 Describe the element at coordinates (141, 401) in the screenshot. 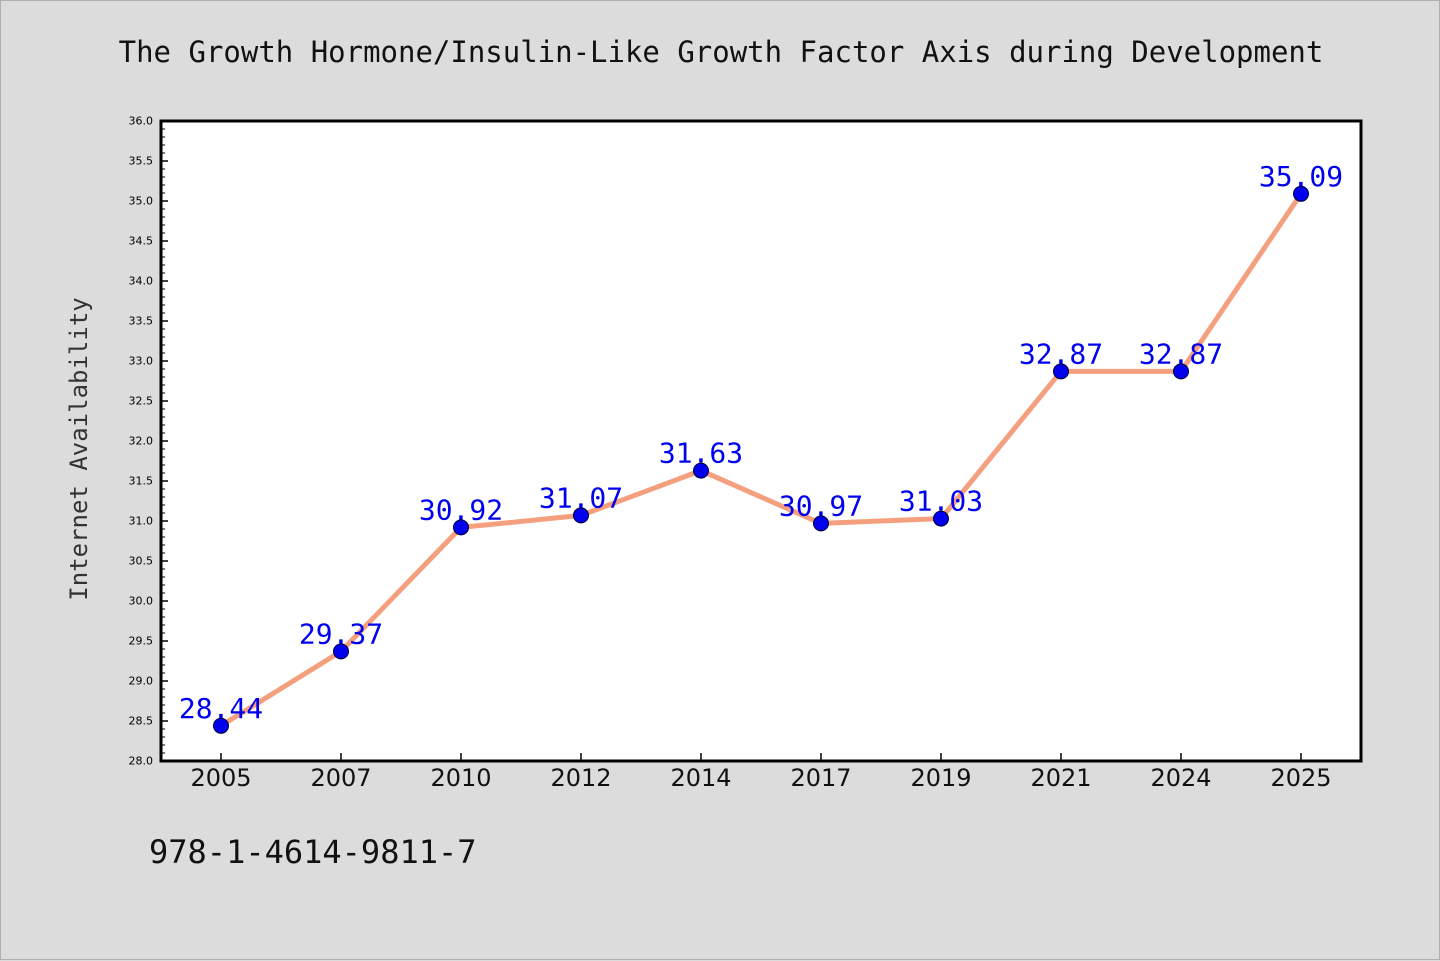

I see `y-tick-label: 32.5` at that location.